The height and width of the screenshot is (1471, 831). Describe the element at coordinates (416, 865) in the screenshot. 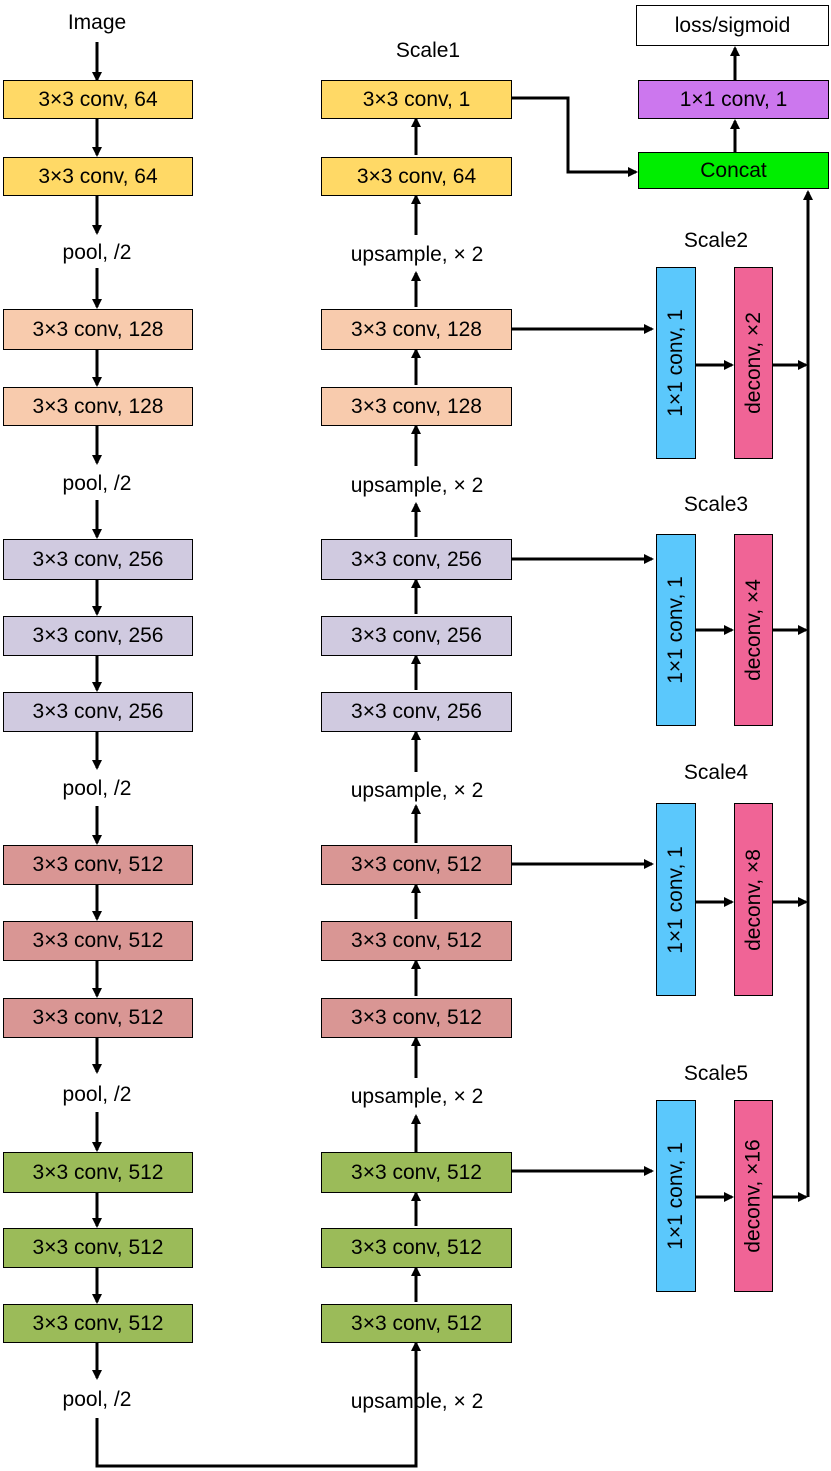

I see `decoder-scale4-out: 3×3 conv, 512` at that location.